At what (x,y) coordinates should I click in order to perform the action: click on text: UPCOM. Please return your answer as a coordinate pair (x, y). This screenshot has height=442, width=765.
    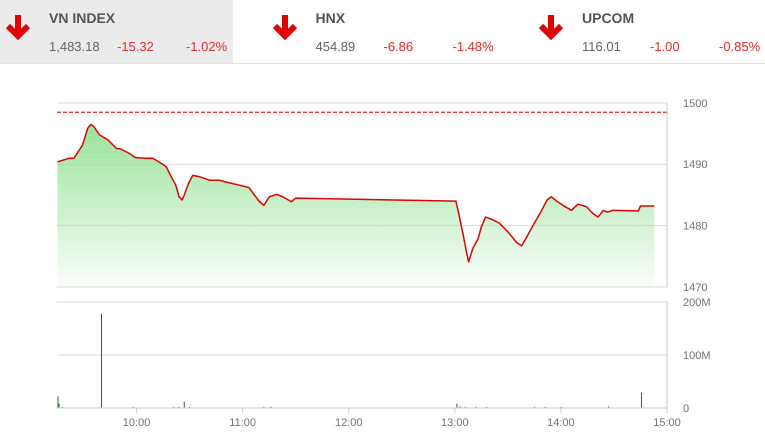
    Looking at the image, I should click on (608, 18).